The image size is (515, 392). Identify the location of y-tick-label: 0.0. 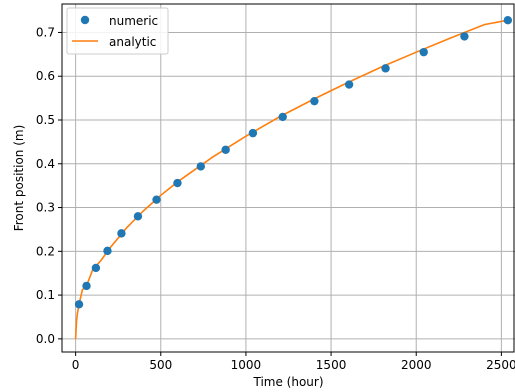
(45, 339).